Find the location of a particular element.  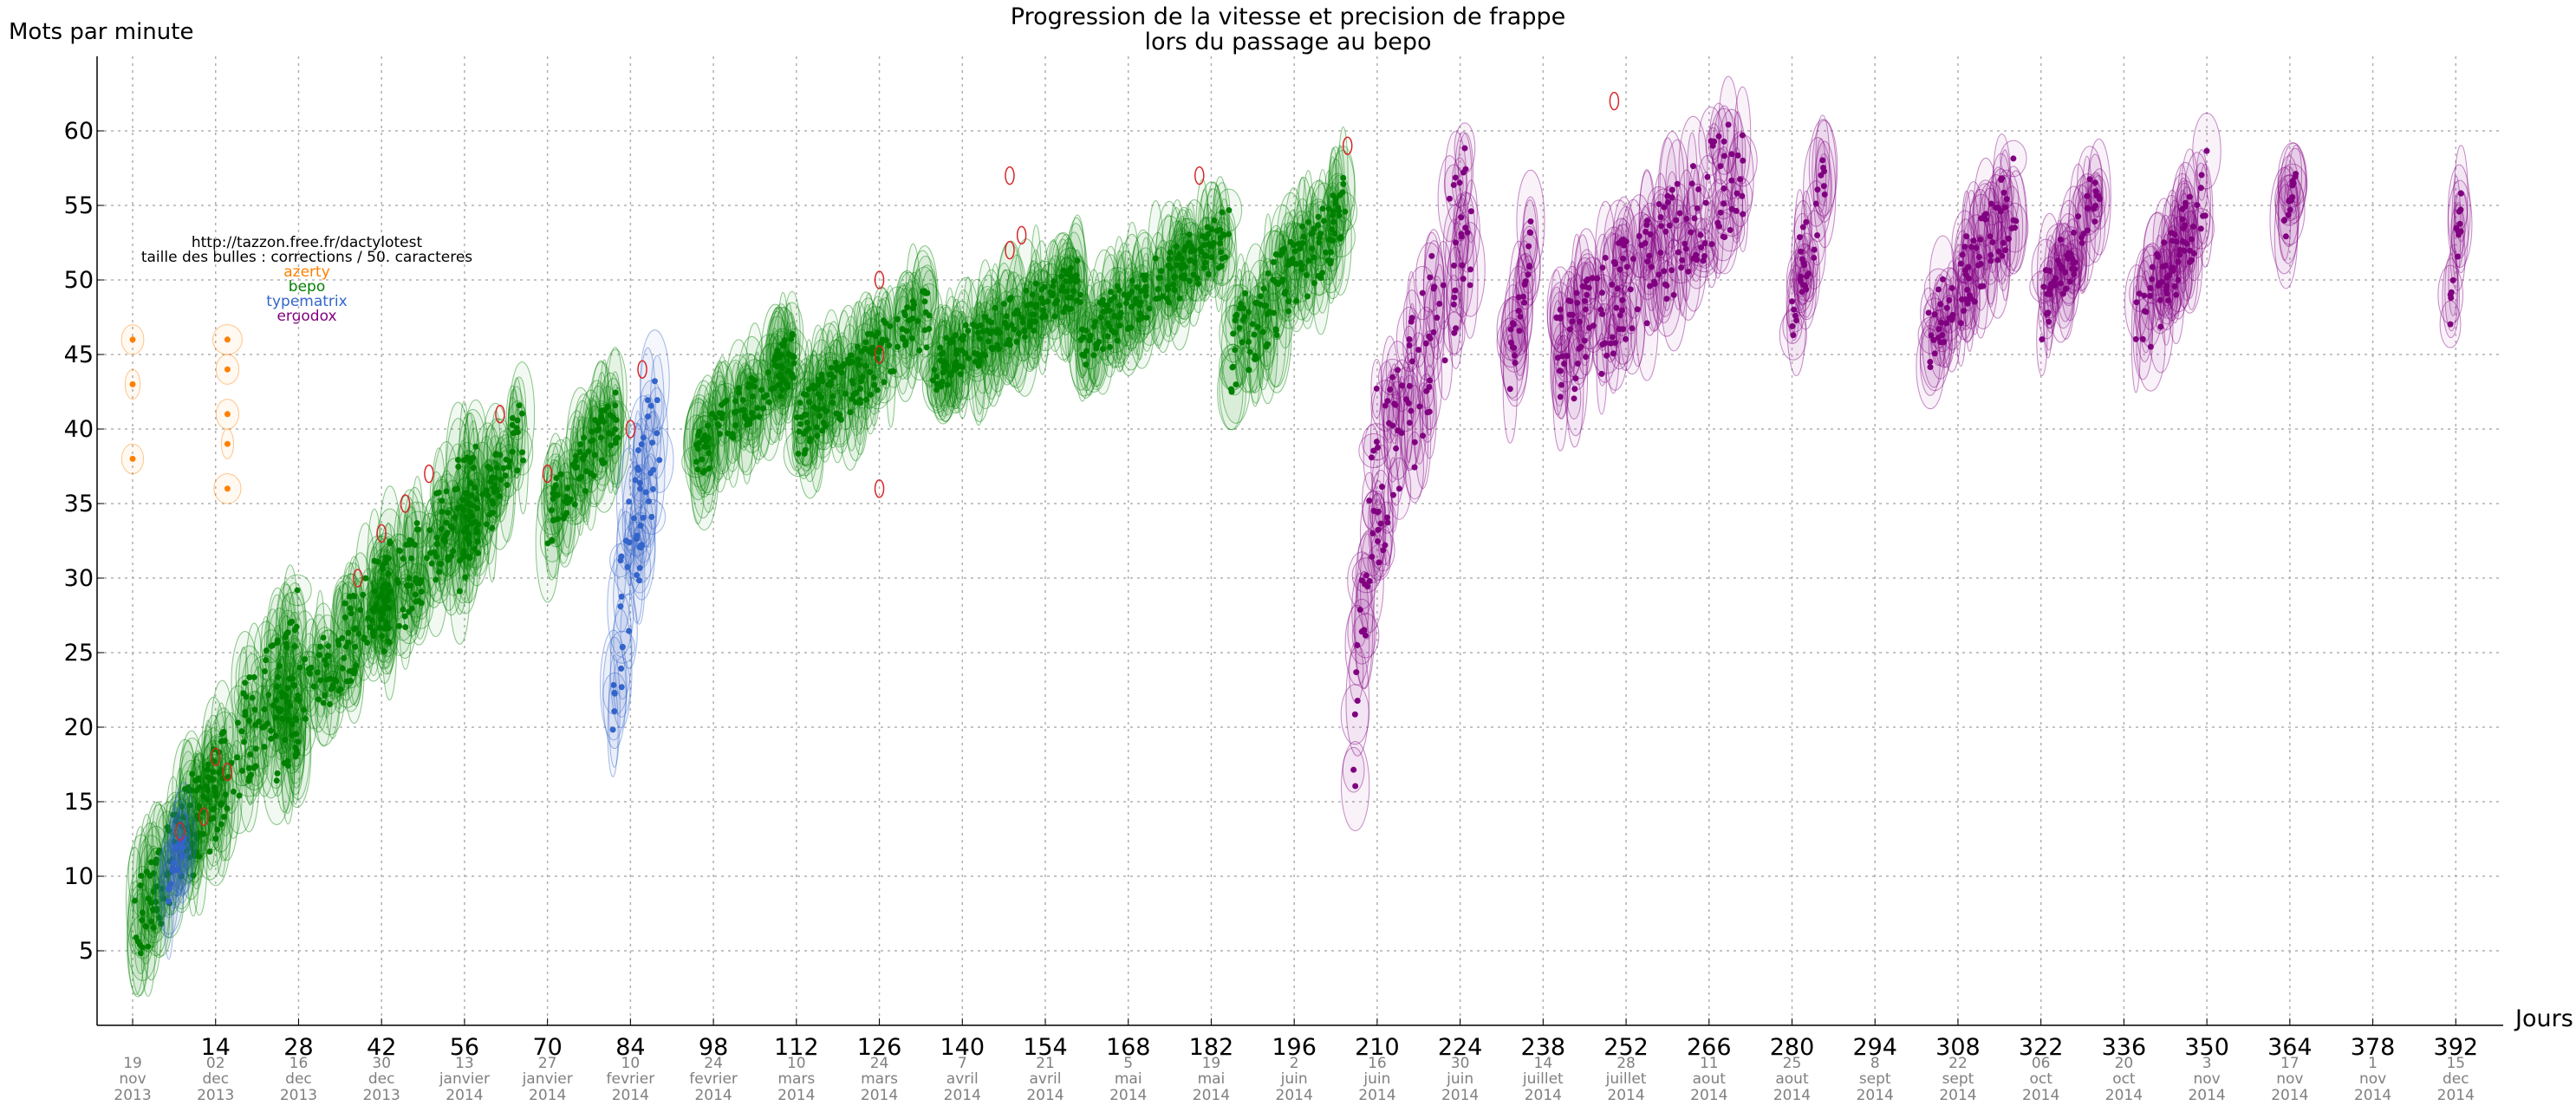

x-tick-label: 154 is located at coordinates (1045, 1047).